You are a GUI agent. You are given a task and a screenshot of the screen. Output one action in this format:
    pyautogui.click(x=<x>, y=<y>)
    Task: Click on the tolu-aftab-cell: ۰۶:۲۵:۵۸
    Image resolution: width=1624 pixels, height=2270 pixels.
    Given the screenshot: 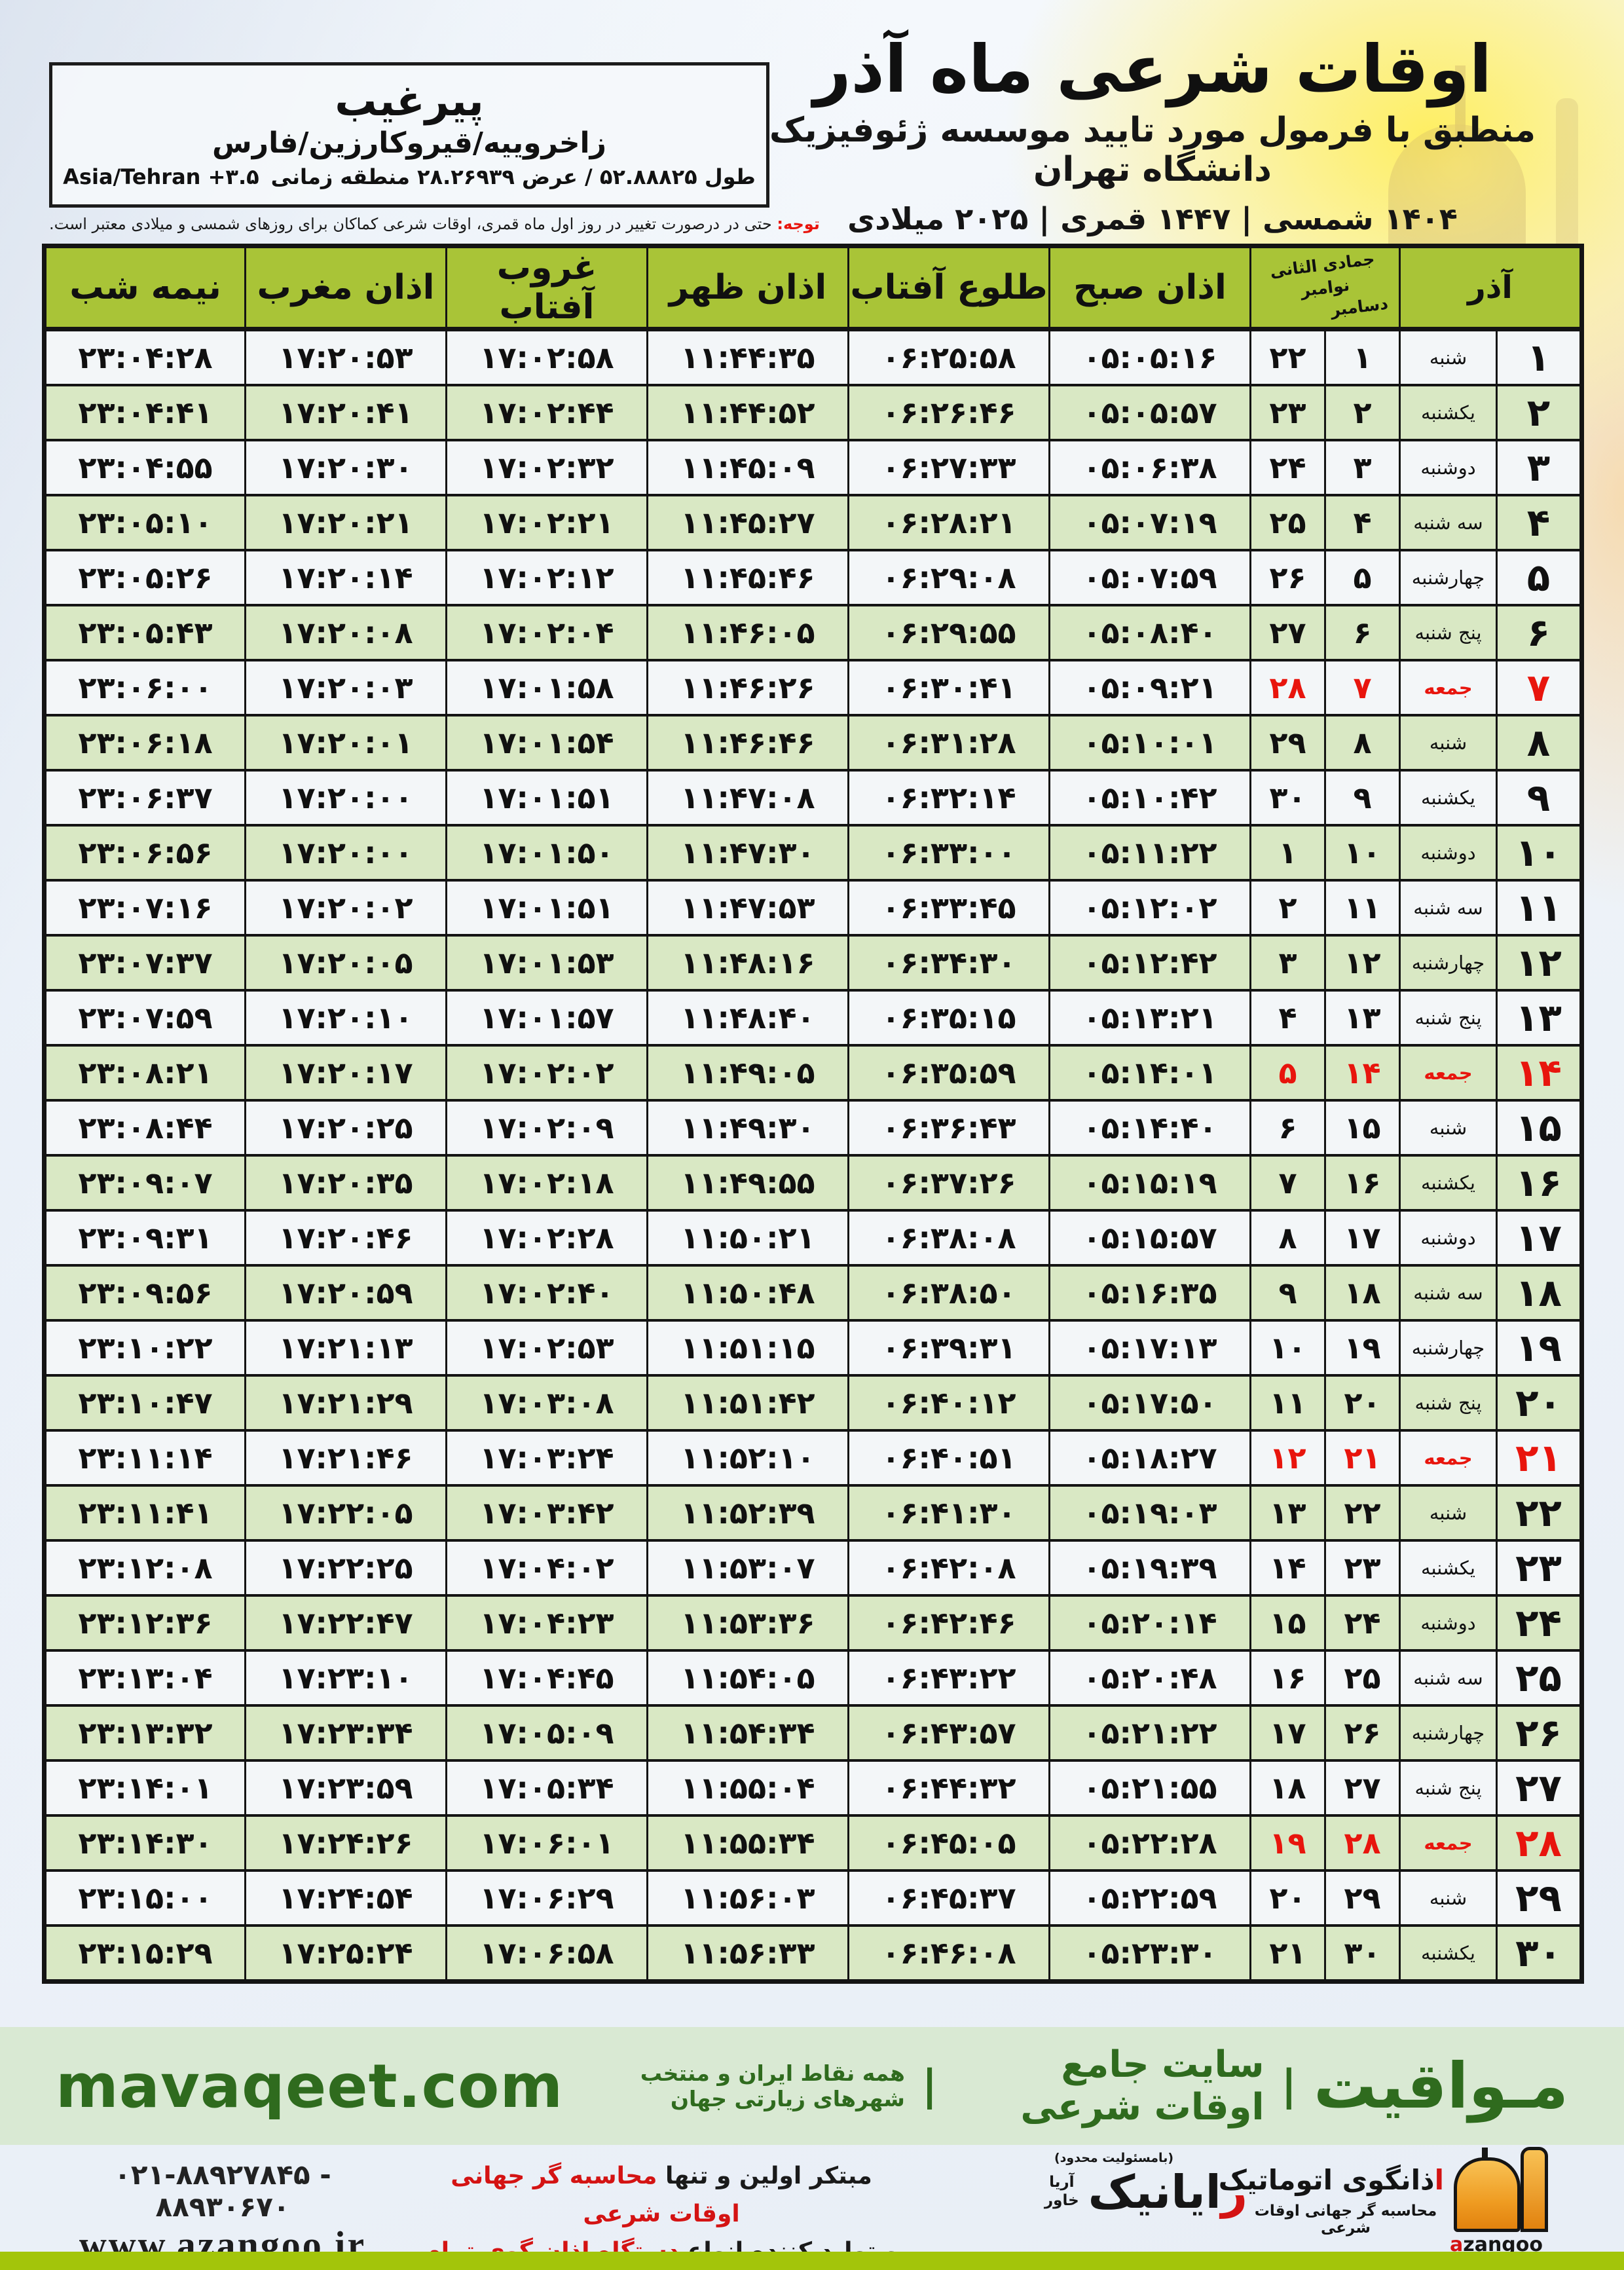 What is the action you would take?
    pyautogui.click(x=948, y=356)
    